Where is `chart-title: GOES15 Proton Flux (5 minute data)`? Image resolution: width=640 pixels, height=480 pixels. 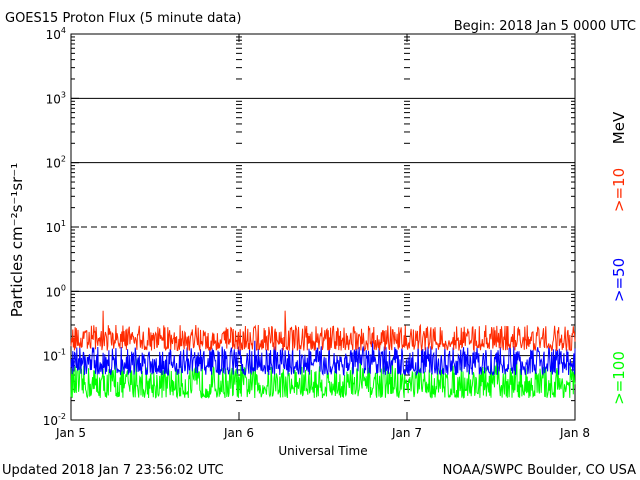
chart-title: GOES15 Proton Flux (5 minute data) is located at coordinates (123, 18).